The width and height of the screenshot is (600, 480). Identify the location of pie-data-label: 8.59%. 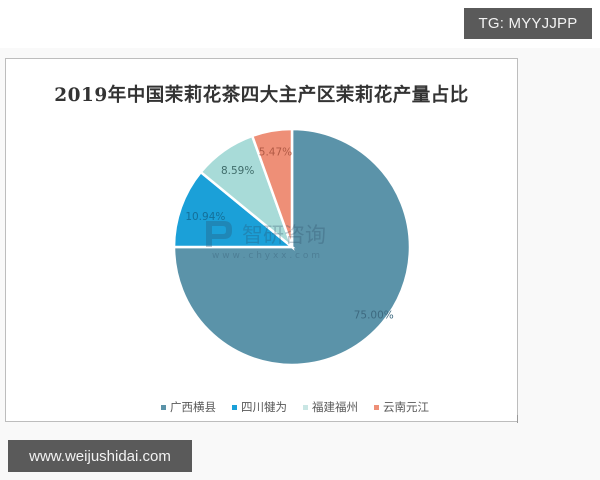
(237, 171).